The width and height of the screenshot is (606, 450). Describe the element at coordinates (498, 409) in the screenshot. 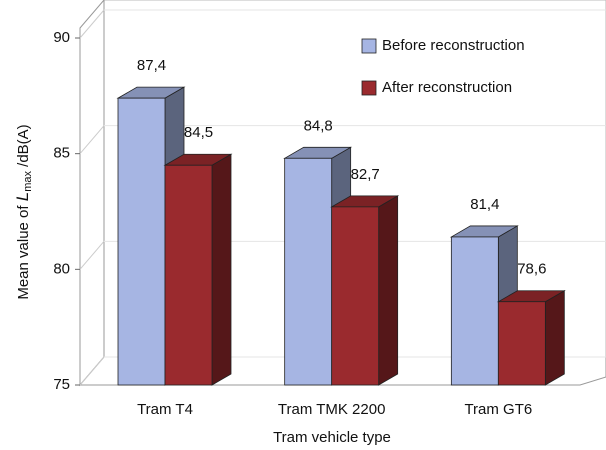

I see `x-tick-label: Tram GT6` at that location.